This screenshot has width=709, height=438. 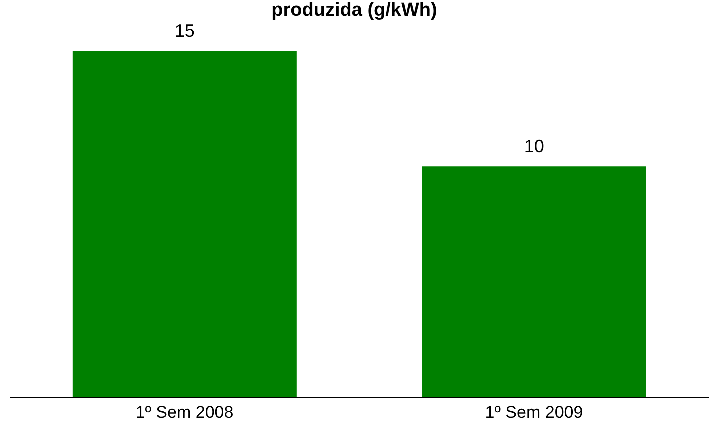 What do you see at coordinates (185, 412) in the screenshot?
I see `x-tick-label: 1º Sem 2008` at bounding box center [185, 412].